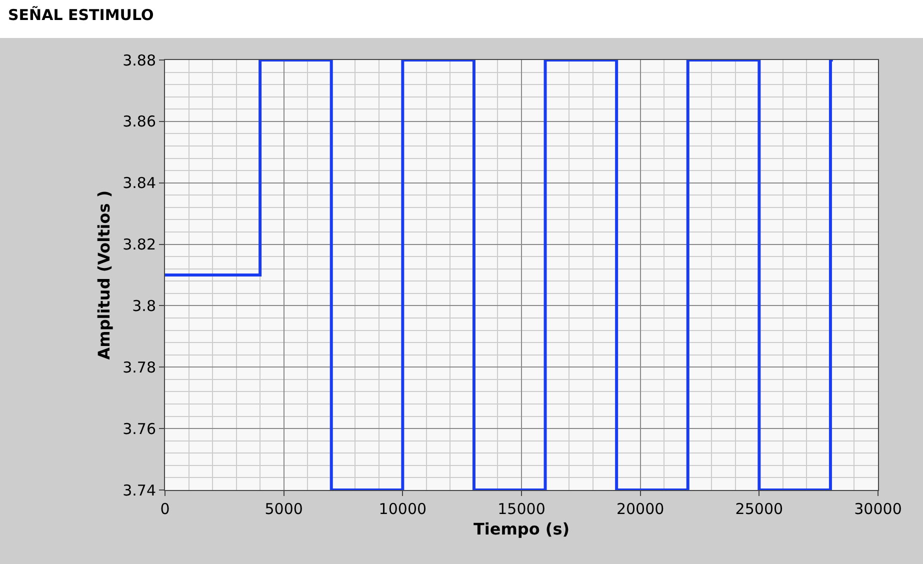 The height and width of the screenshot is (564, 923). What do you see at coordinates (878, 509) in the screenshot?
I see `x-tick-label: 30000` at bounding box center [878, 509].